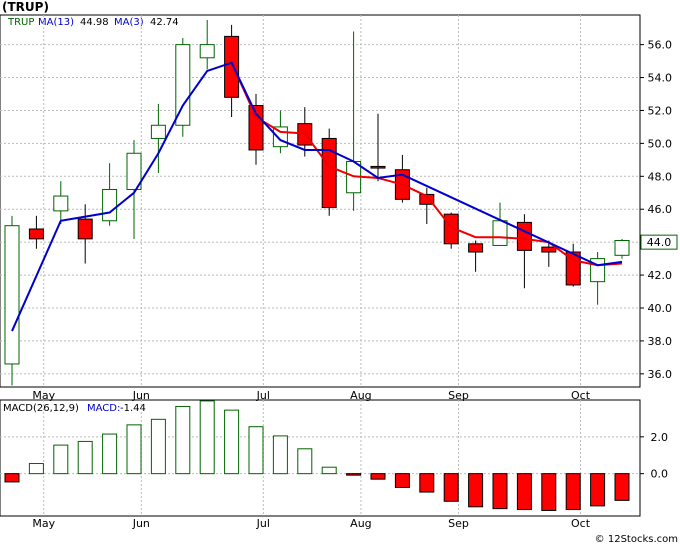 The image size is (680, 546). What do you see at coordinates (636, 539) in the screenshot?
I see `watermark: © 12Stocks.com` at bounding box center [636, 539].